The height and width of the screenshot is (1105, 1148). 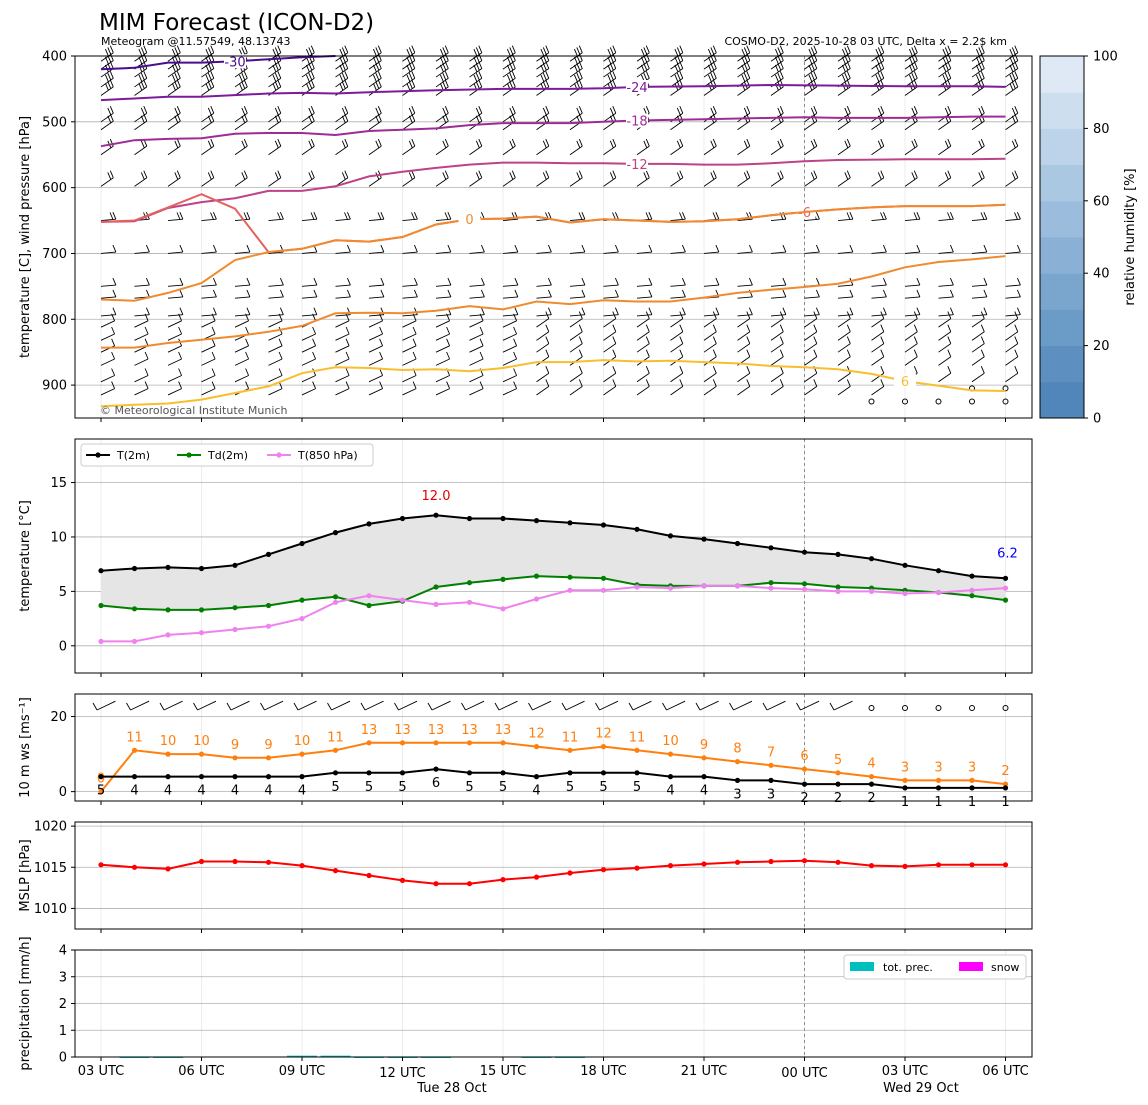 I want to click on calm-wind-circle, so click(x=938, y=708).